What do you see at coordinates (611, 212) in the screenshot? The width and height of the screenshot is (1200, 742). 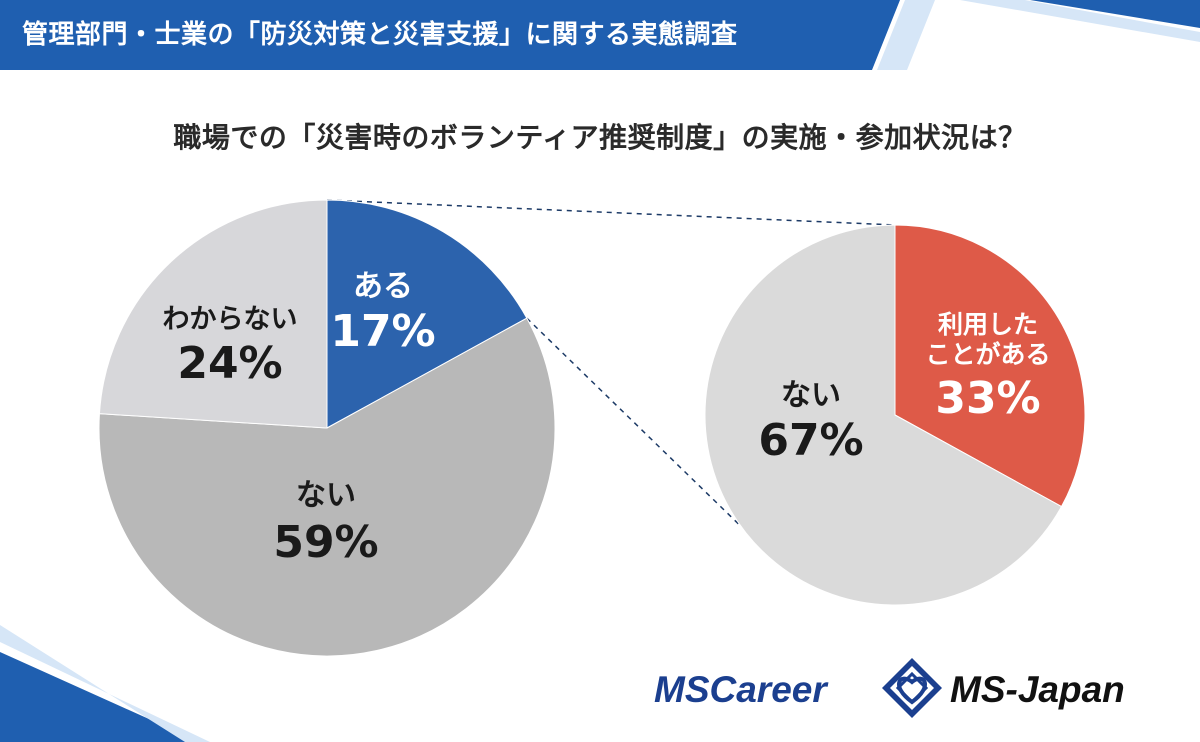 I see `connector-line-top` at bounding box center [611, 212].